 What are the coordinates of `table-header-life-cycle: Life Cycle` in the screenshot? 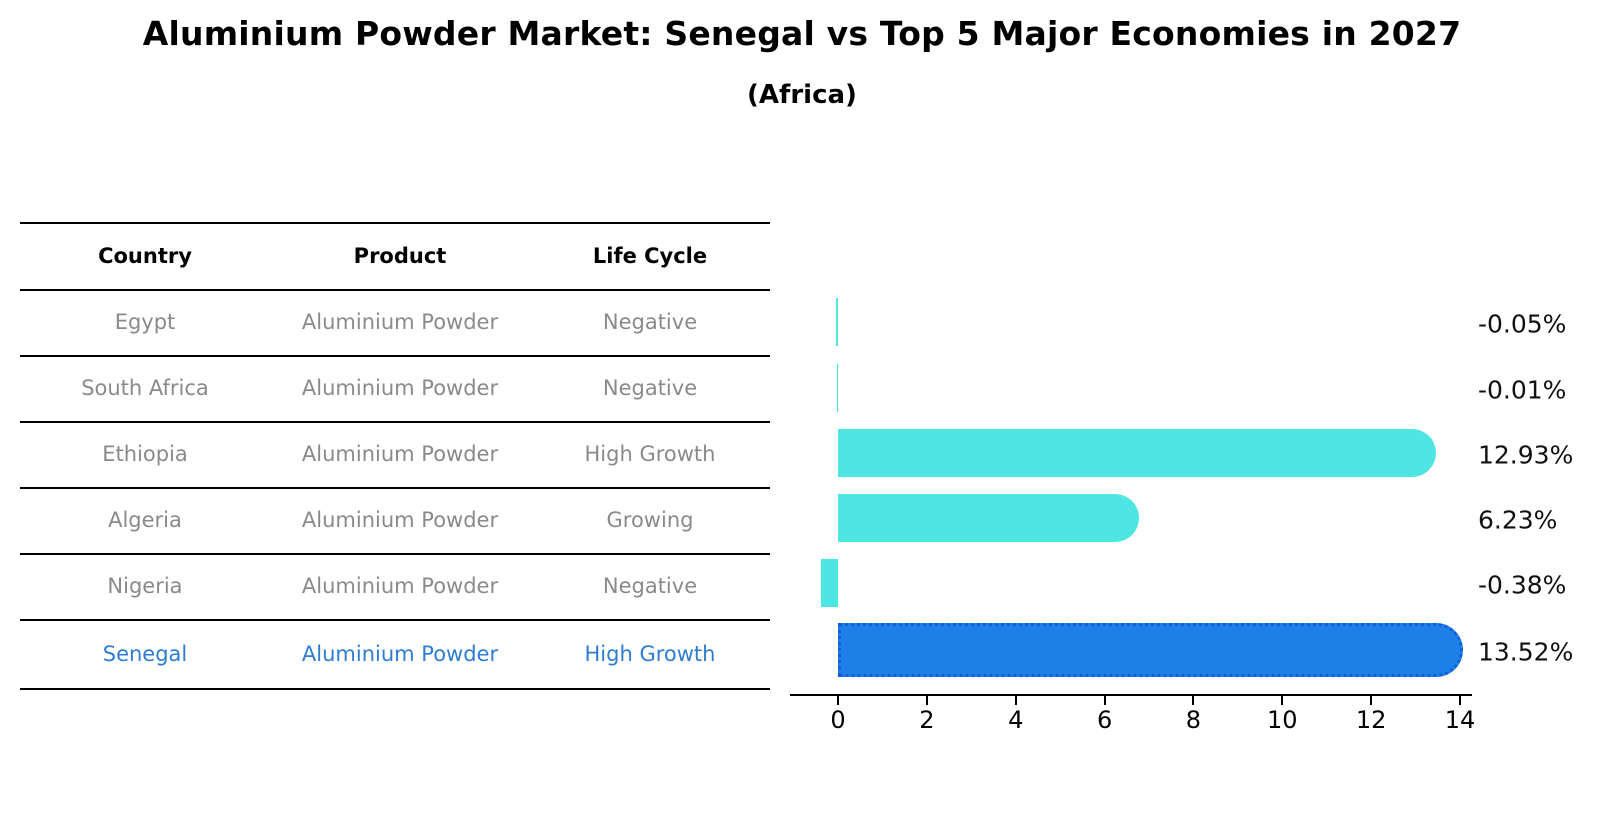 It's located at (650, 255).